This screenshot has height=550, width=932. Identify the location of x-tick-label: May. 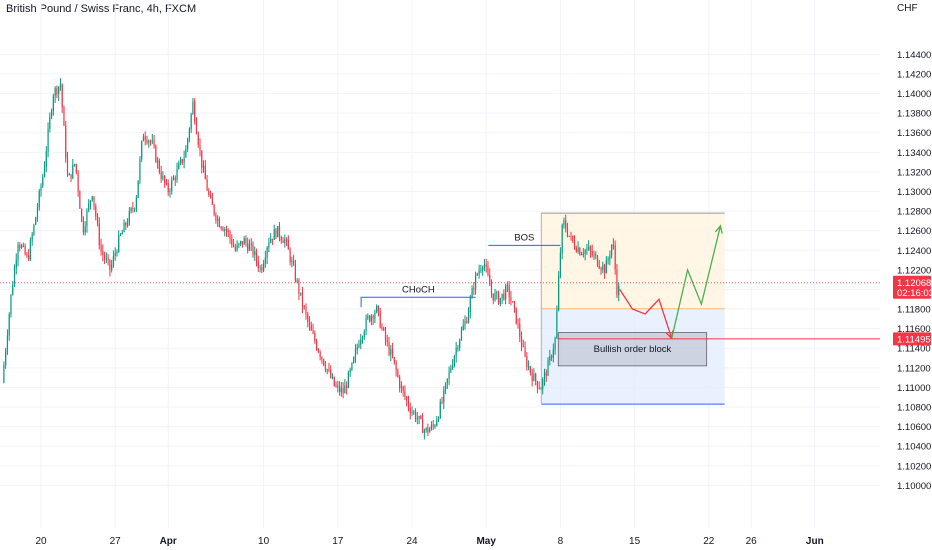
(486, 541).